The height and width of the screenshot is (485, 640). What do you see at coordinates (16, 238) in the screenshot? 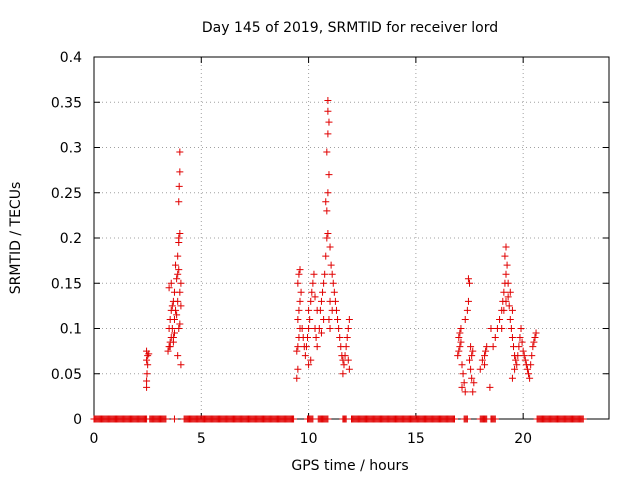
I see `y-axis-label: SRMTID / TECUs` at bounding box center [16, 238].